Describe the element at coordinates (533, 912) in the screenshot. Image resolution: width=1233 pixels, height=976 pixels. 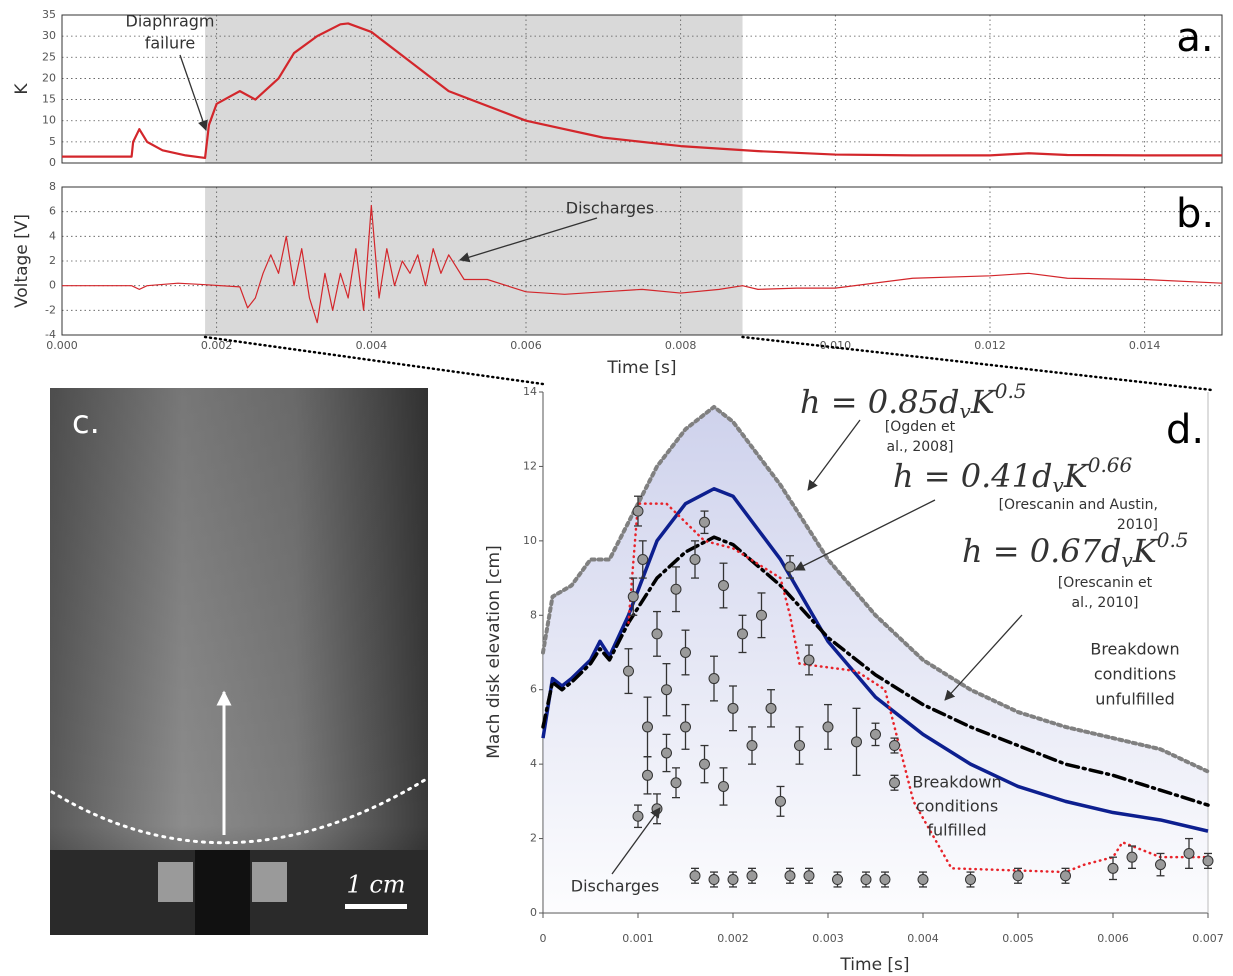
I see `y-tick-label: 0` at that location.